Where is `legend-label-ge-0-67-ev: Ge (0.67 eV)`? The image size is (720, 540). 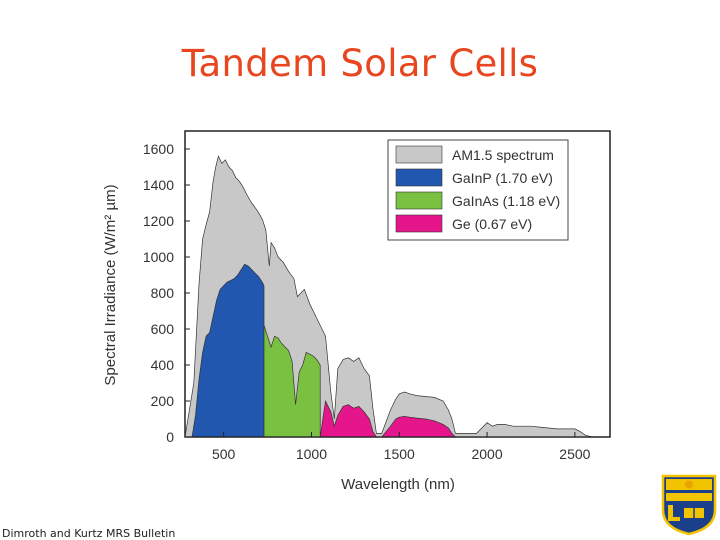 legend-label-ge-0-67-ev: Ge (0.67 eV) is located at coordinates (492, 224).